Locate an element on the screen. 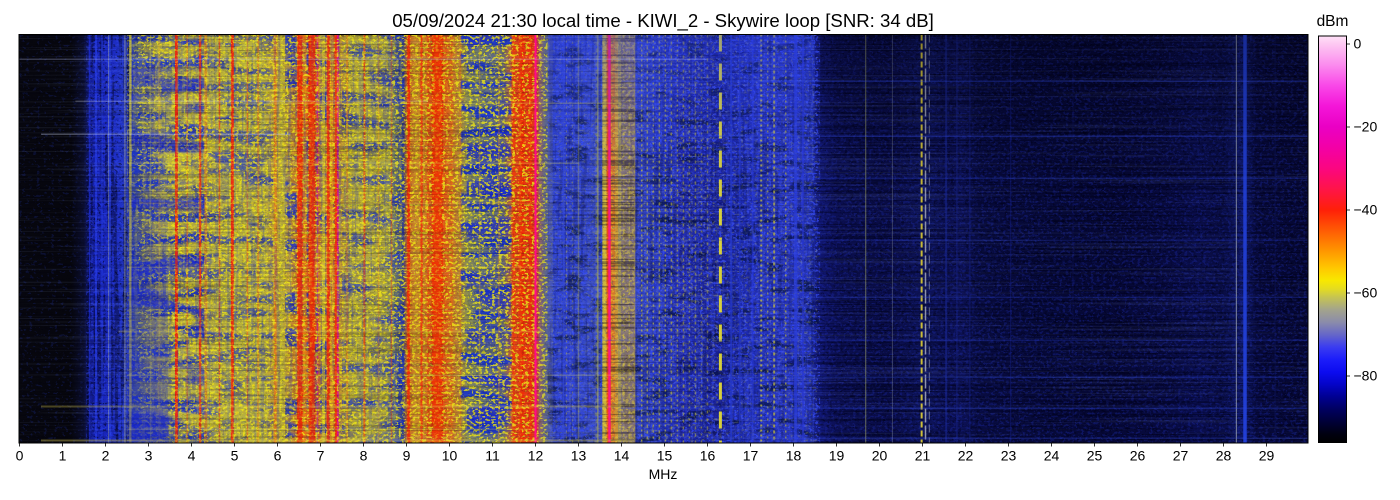  svg-text: 21 is located at coordinates (923, 456).